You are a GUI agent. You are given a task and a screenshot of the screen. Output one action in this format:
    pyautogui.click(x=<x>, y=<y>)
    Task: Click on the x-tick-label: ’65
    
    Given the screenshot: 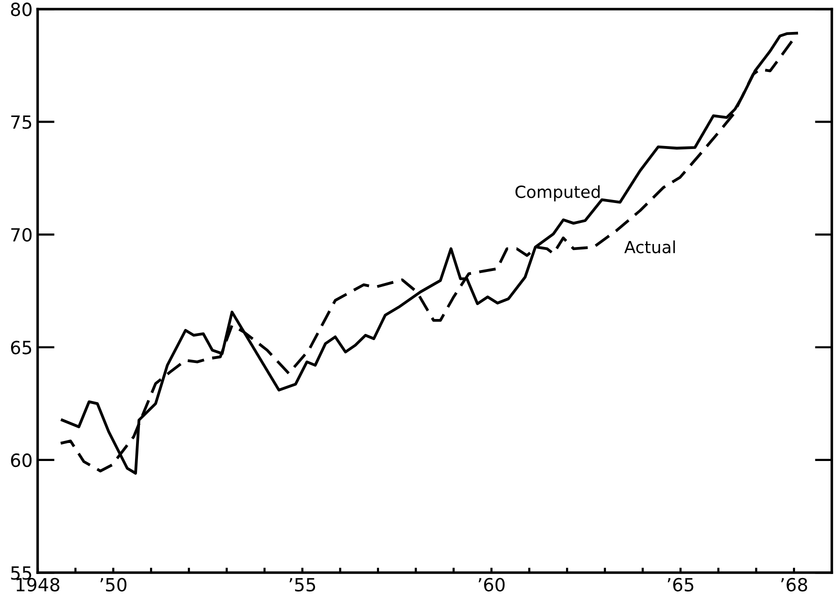 What is the action you would take?
    pyautogui.click(x=681, y=585)
    